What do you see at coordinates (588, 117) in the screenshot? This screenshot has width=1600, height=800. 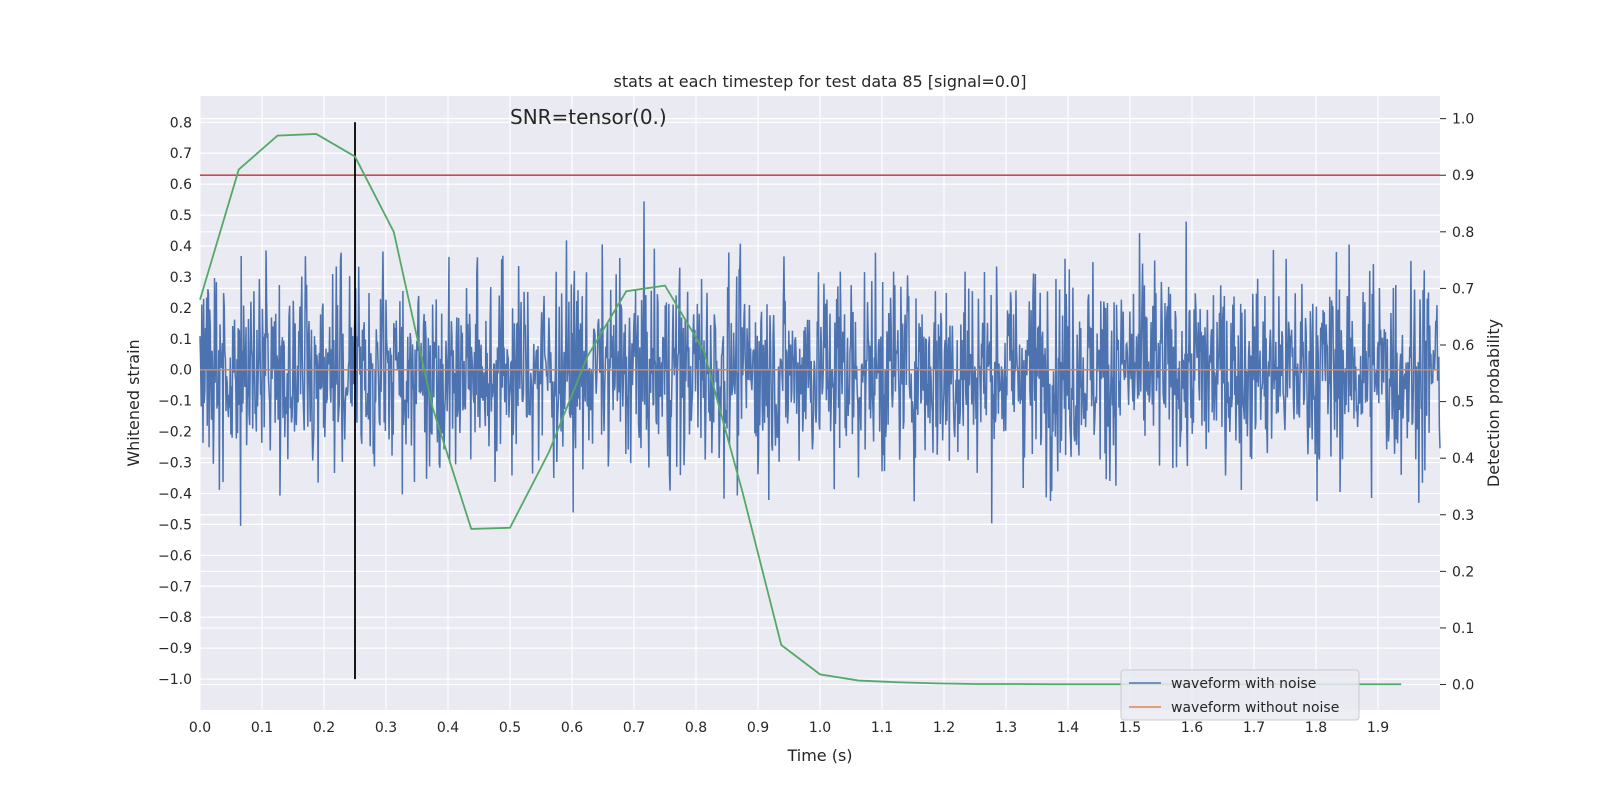 I see `snr-annotation: SNR=tensor(0.)` at bounding box center [588, 117].